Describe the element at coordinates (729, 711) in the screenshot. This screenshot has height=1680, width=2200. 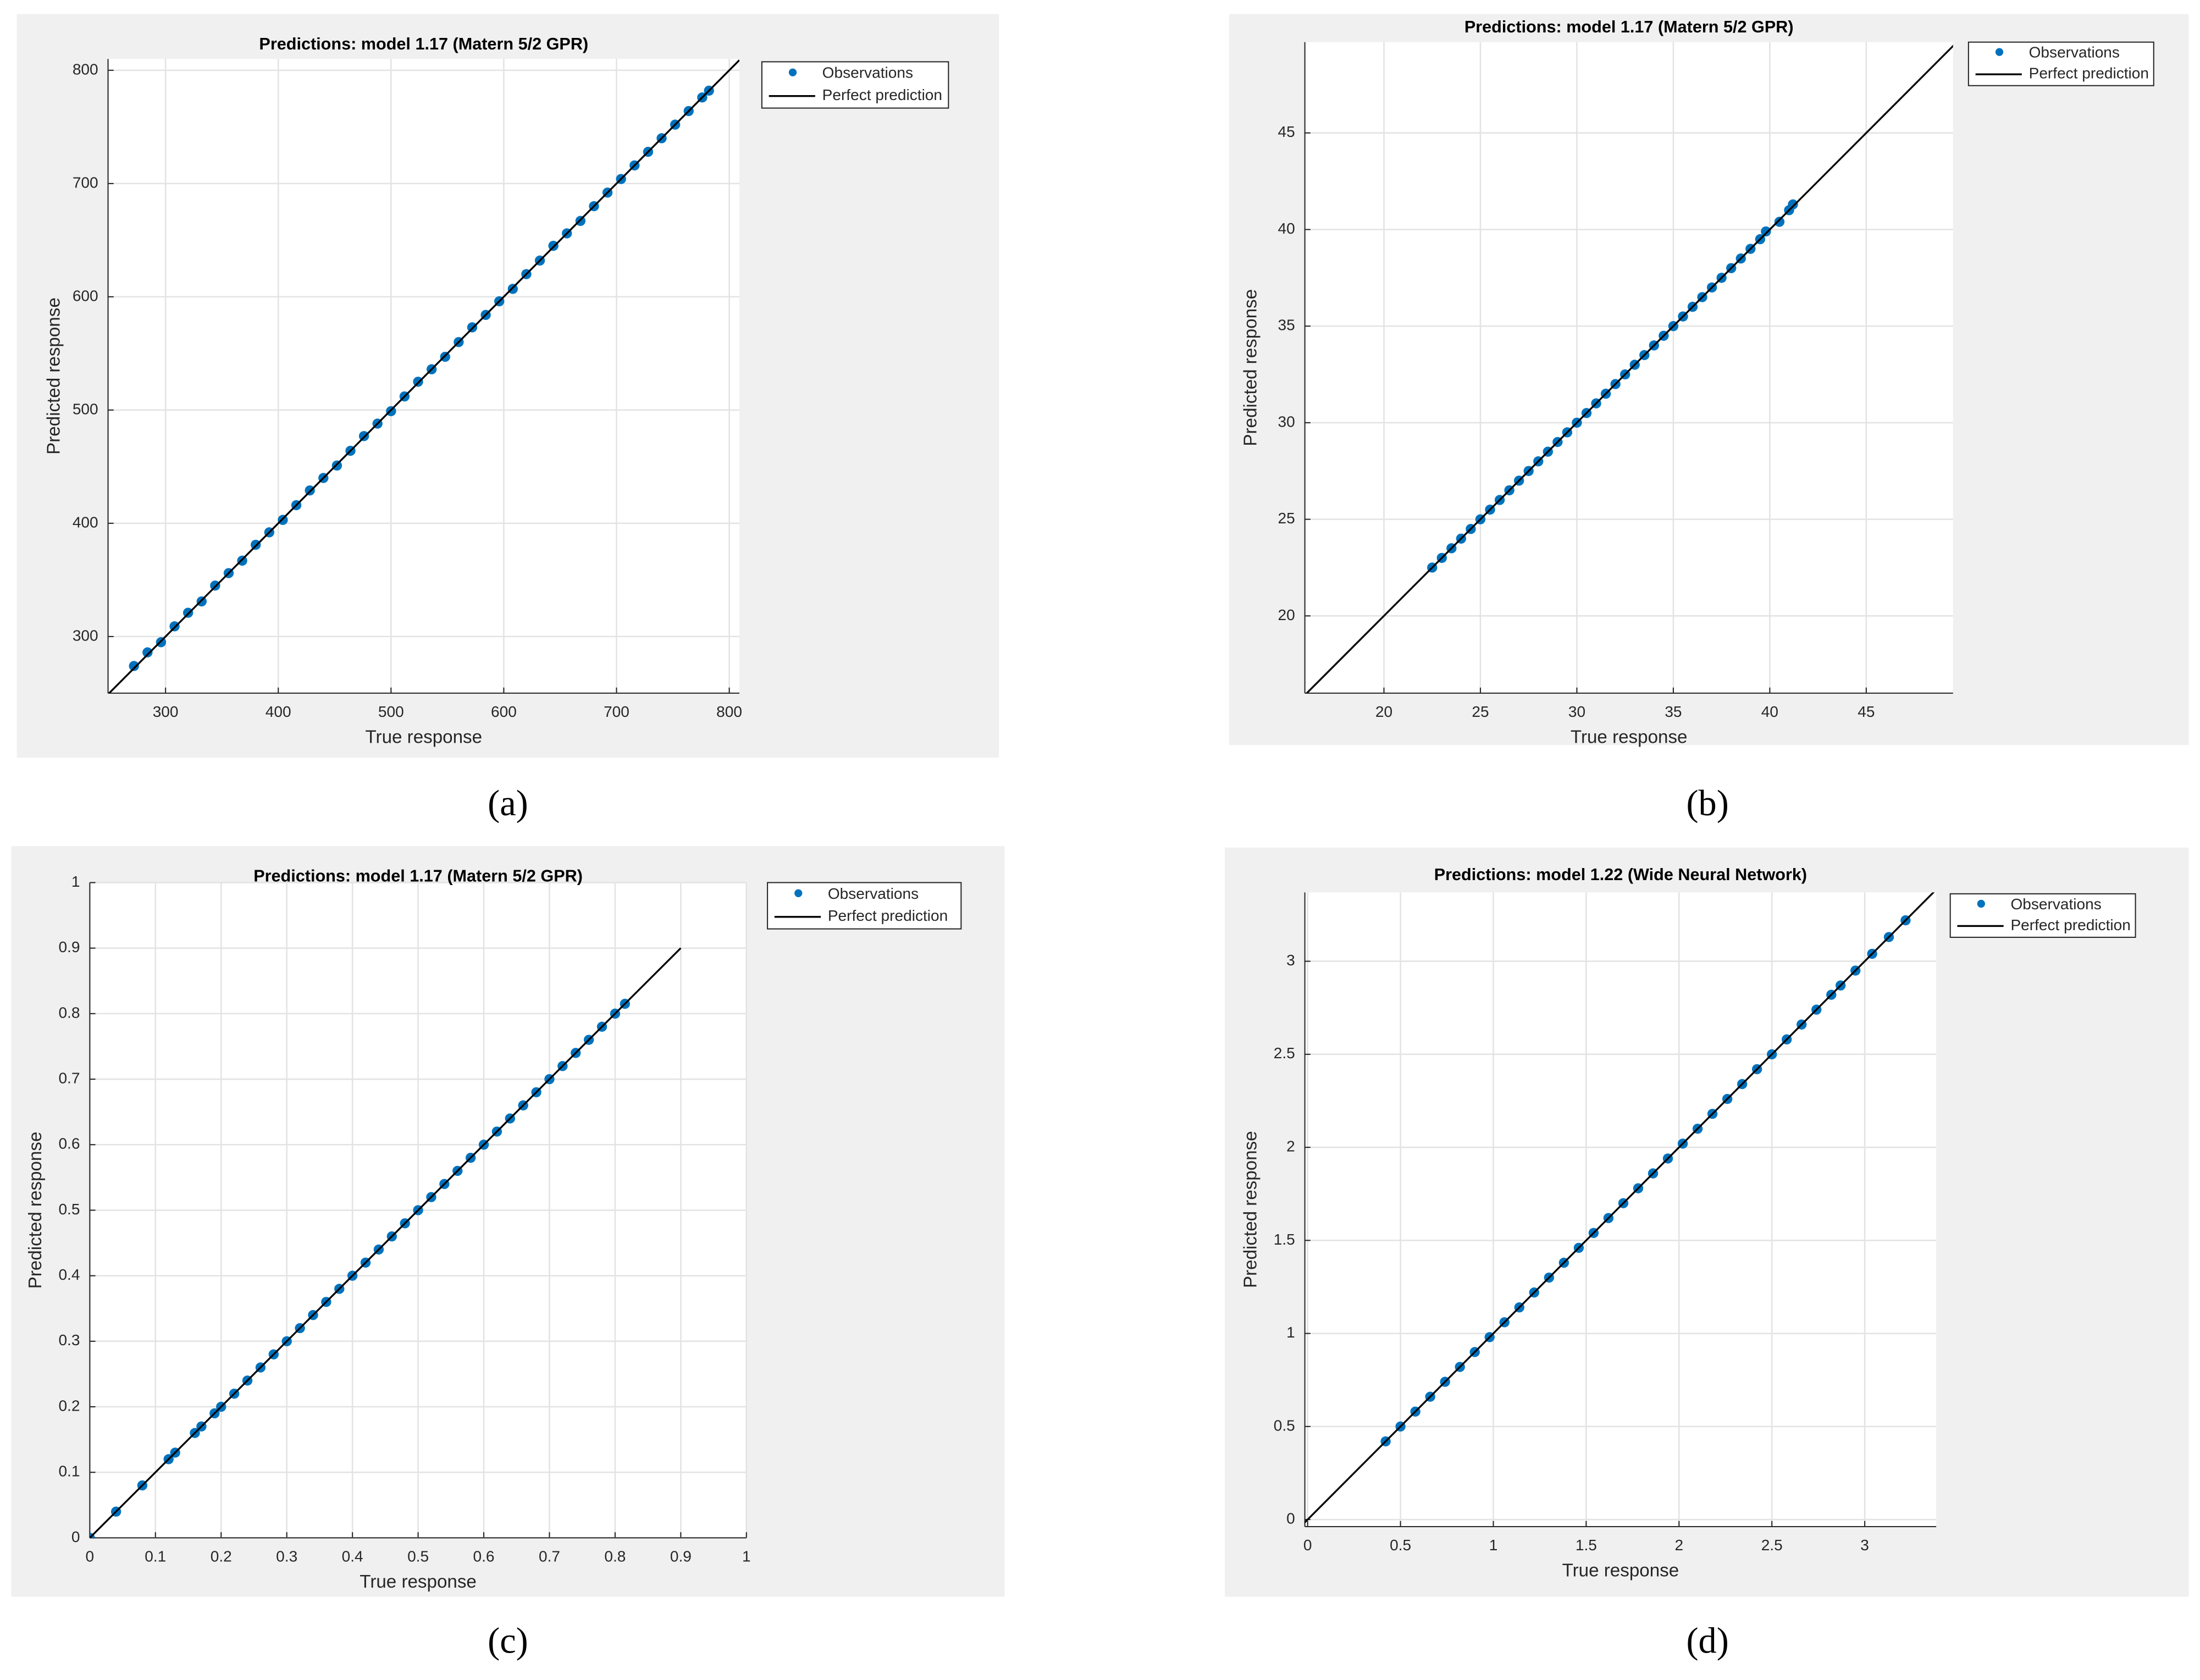
I see `x-tick-label: 800` at that location.